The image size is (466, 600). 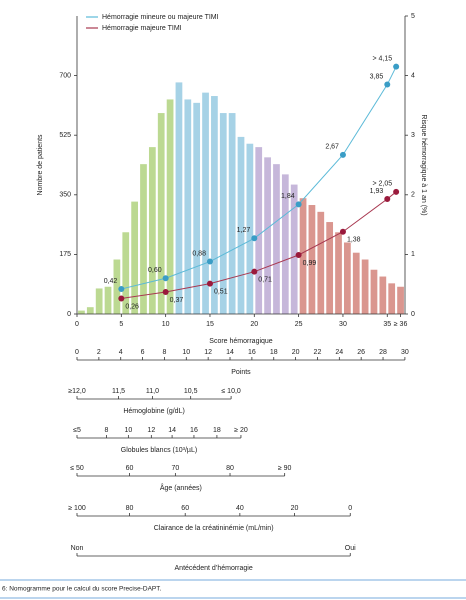 I want to click on y2-axis-label: Risque hémorragique à 1 an (%), so click(x=423, y=164).